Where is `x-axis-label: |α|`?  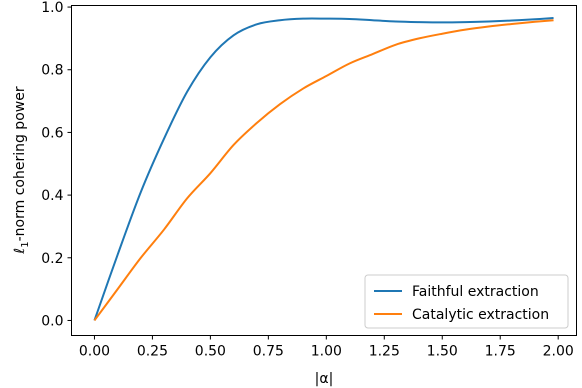
x-axis-label: |α| is located at coordinates (324, 379).